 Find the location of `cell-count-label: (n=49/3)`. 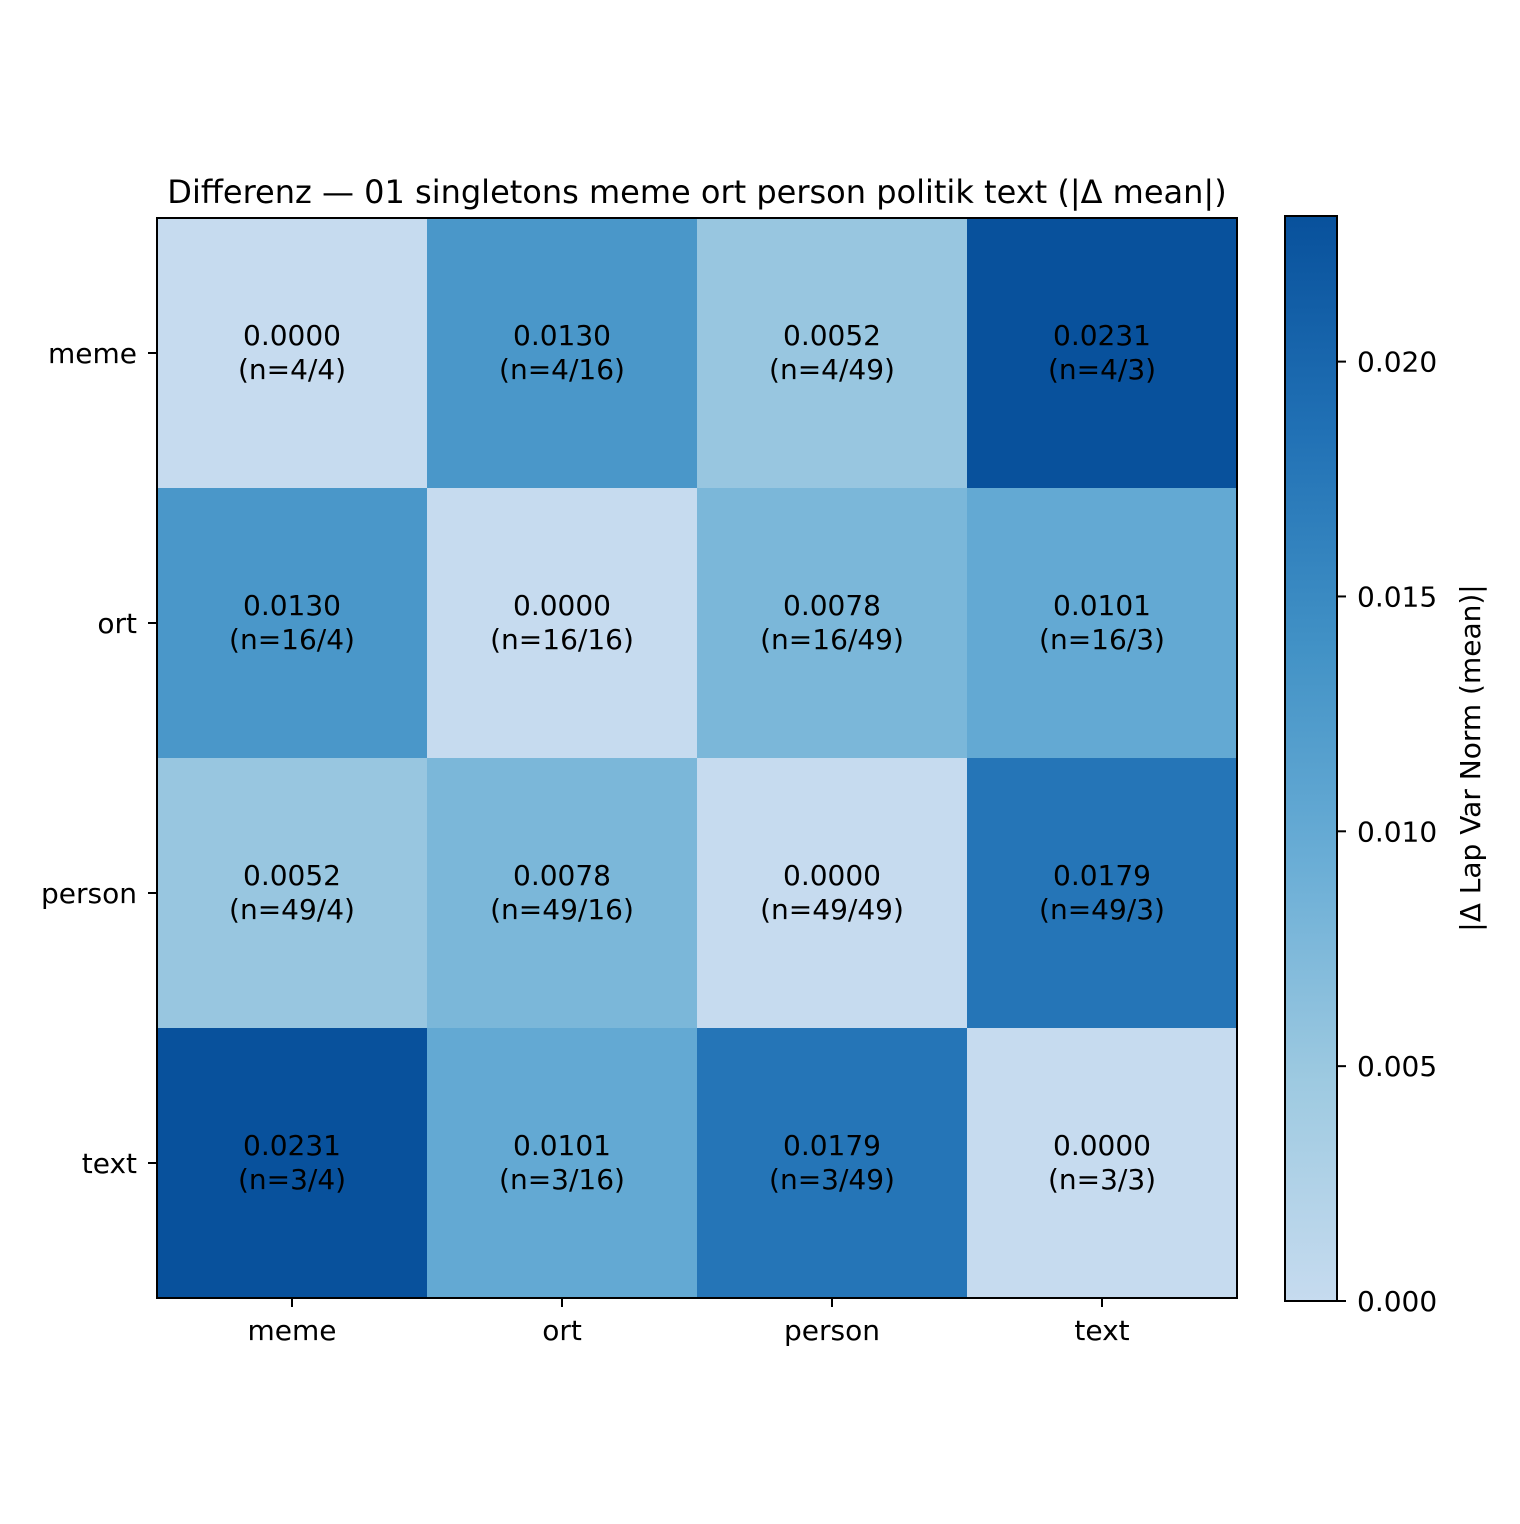

cell-count-label: (n=49/3) is located at coordinates (1102, 909).